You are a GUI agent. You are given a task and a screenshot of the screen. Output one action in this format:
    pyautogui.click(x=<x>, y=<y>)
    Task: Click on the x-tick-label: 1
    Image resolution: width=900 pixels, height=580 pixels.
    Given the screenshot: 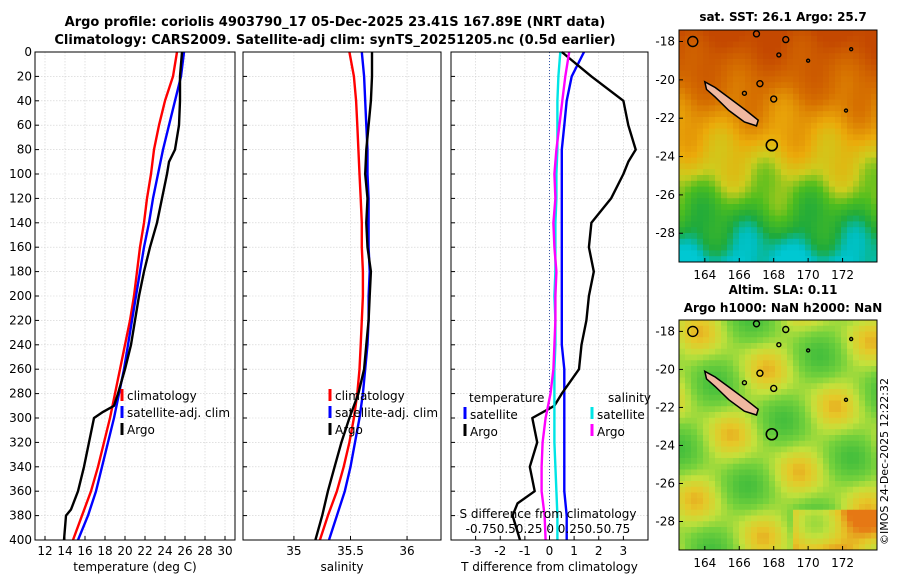 What is the action you would take?
    pyautogui.click(x=574, y=551)
    